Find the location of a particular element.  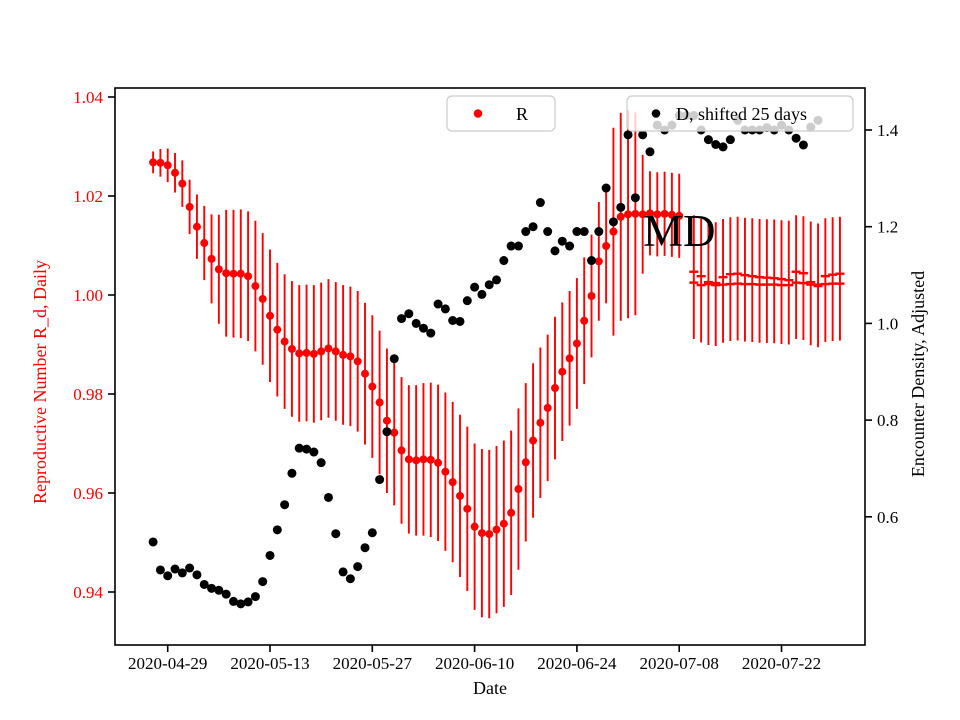

x-tick-label: 2020-06-24 is located at coordinates (577, 663).